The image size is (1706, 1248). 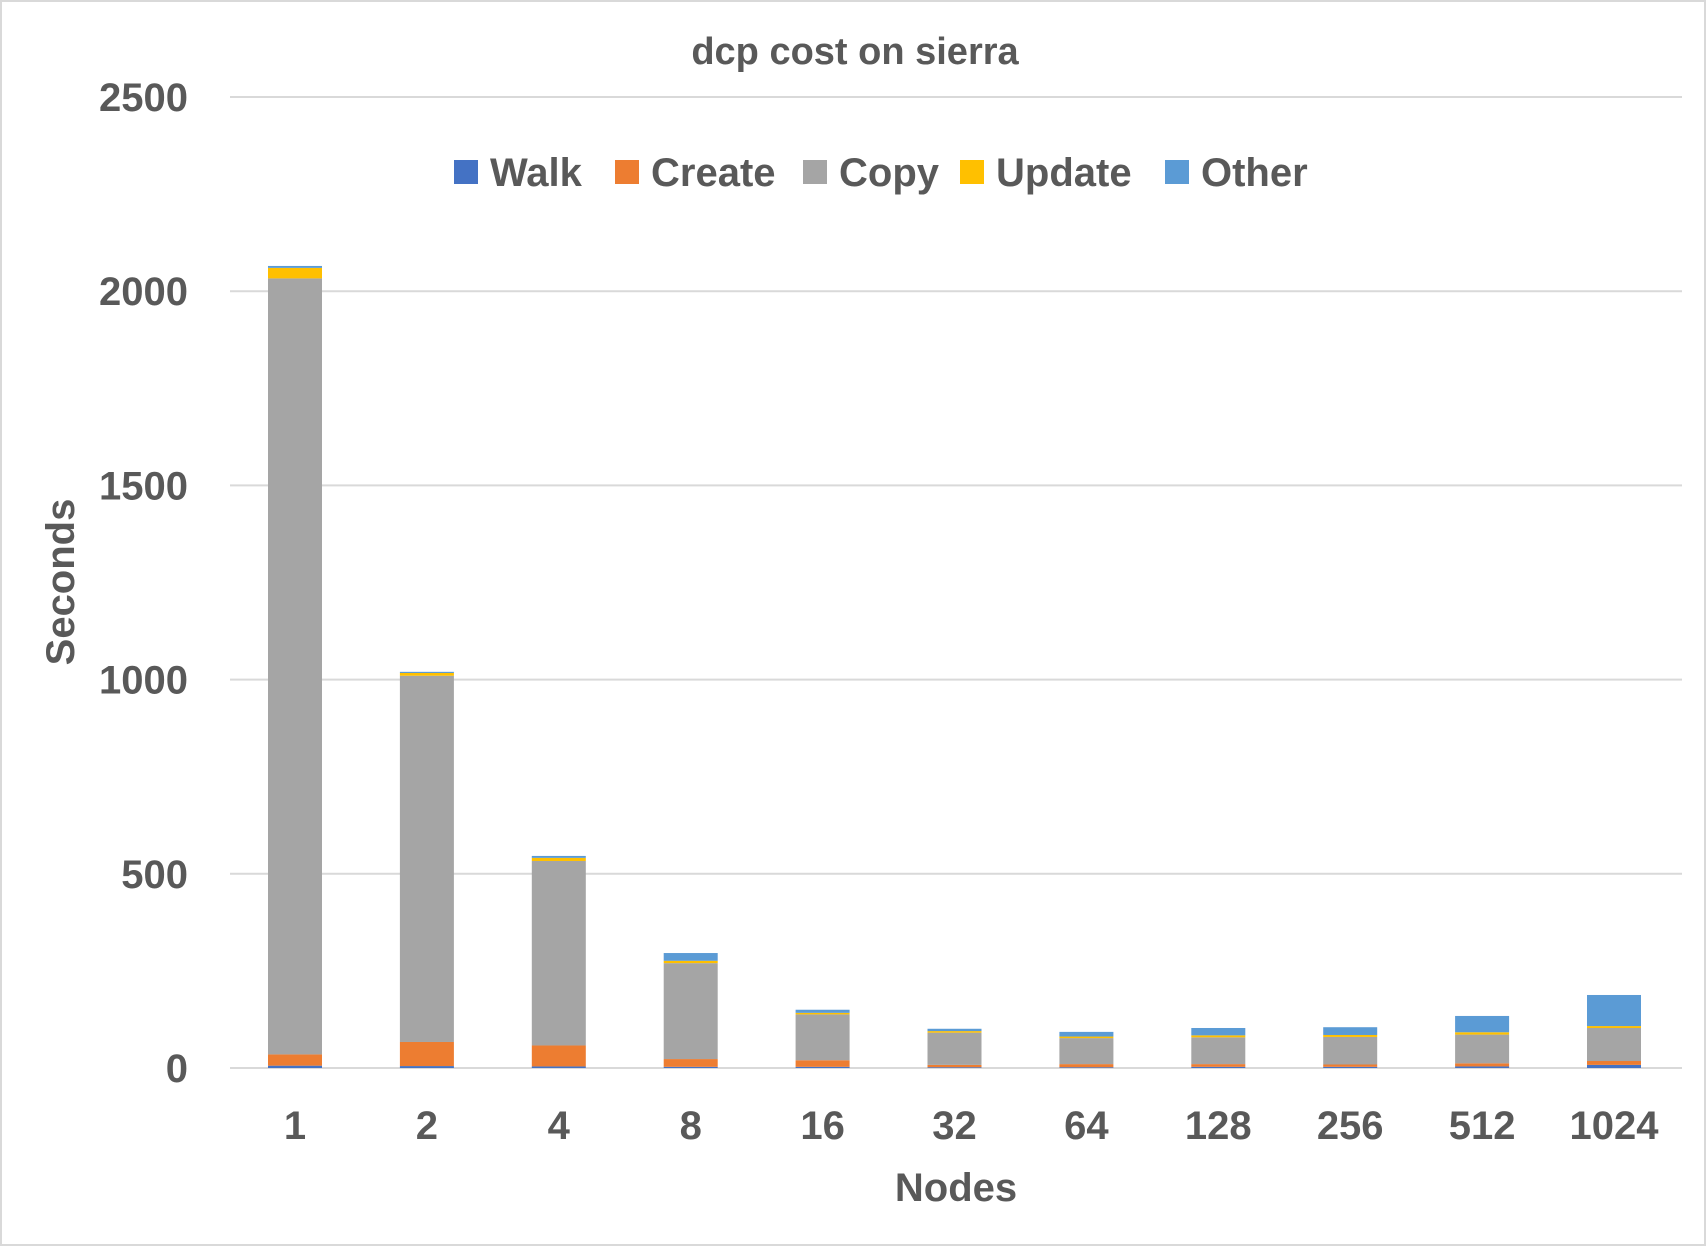 What do you see at coordinates (822, 1126) in the screenshot?
I see `x-tick-label: 16` at bounding box center [822, 1126].